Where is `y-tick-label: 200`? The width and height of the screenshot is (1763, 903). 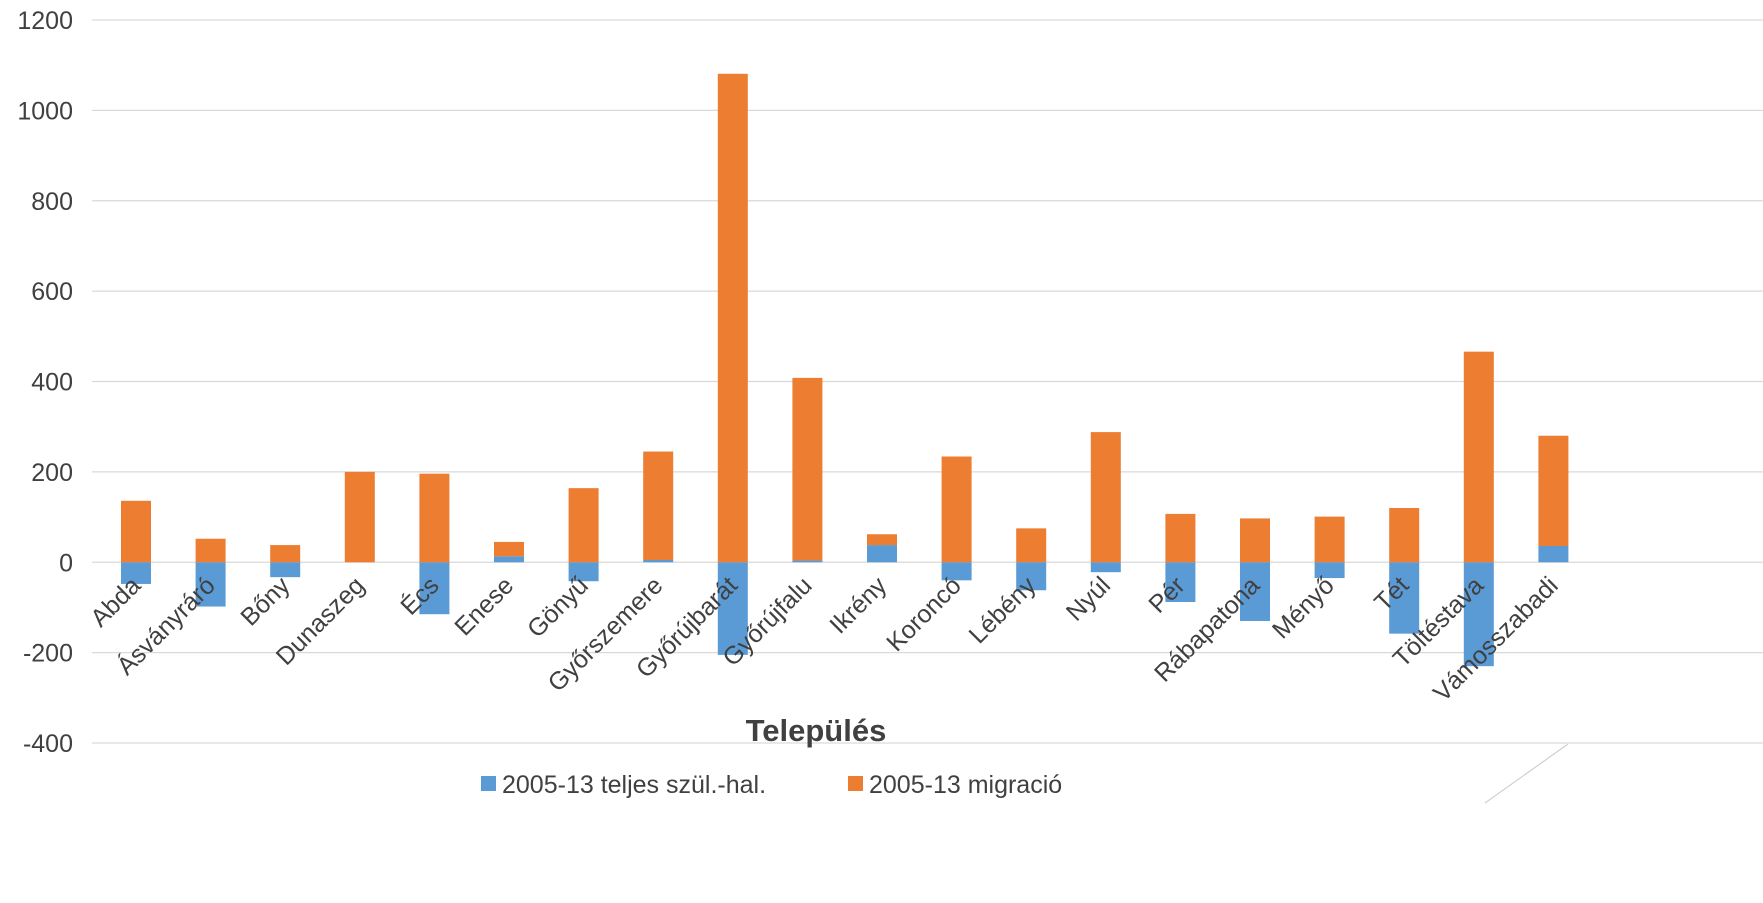
y-tick-label: 200 is located at coordinates (52, 473).